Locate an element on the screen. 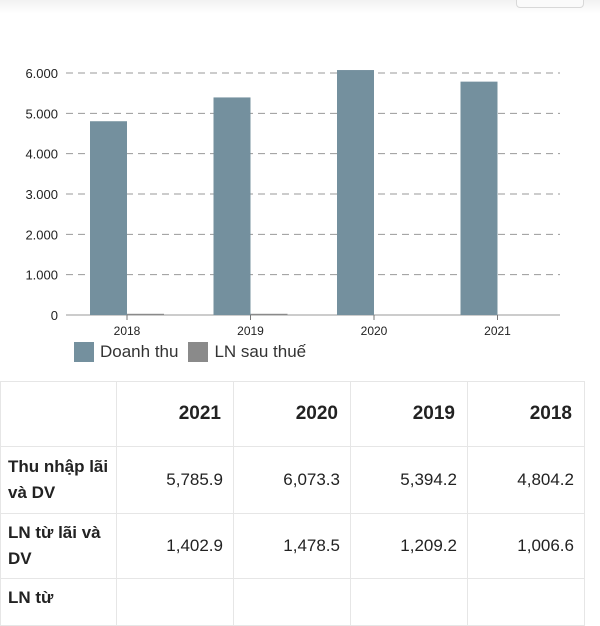 The height and width of the screenshot is (626, 600). y-tick-label: 1.000 is located at coordinates (41, 275).